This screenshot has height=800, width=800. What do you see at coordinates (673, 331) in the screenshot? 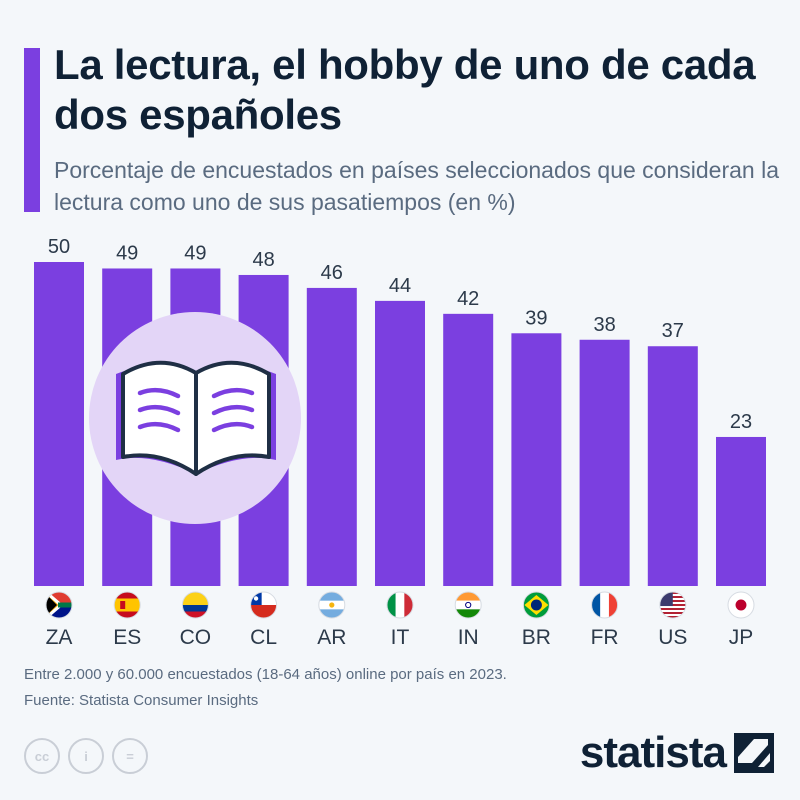
I see `value-label-us: 37` at bounding box center [673, 331].